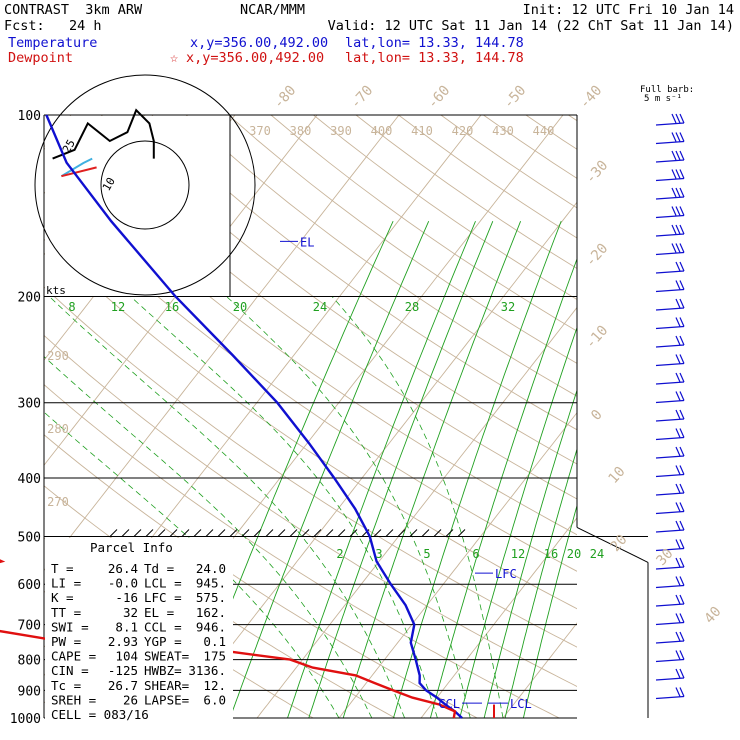 The image size is (740, 740). I want to click on mixing-ratio-label-20: 20, so click(574, 554).